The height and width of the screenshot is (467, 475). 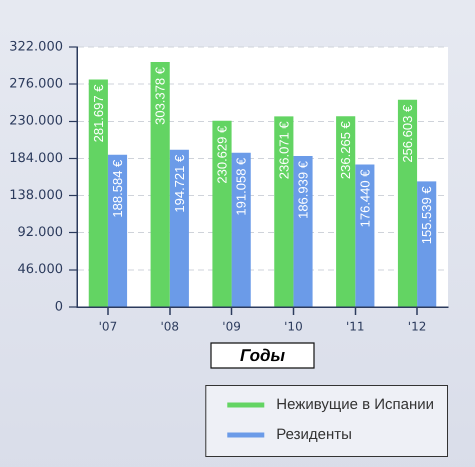 What do you see at coordinates (284, 150) in the screenshot?
I see `data-label: 236.071 €` at bounding box center [284, 150].